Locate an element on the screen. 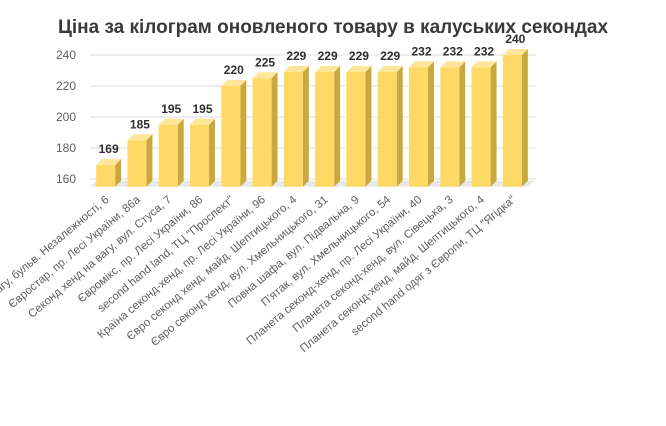 Image resolution: width=666 pixels, height=426 pixels. data-label: 185 is located at coordinates (140, 124).